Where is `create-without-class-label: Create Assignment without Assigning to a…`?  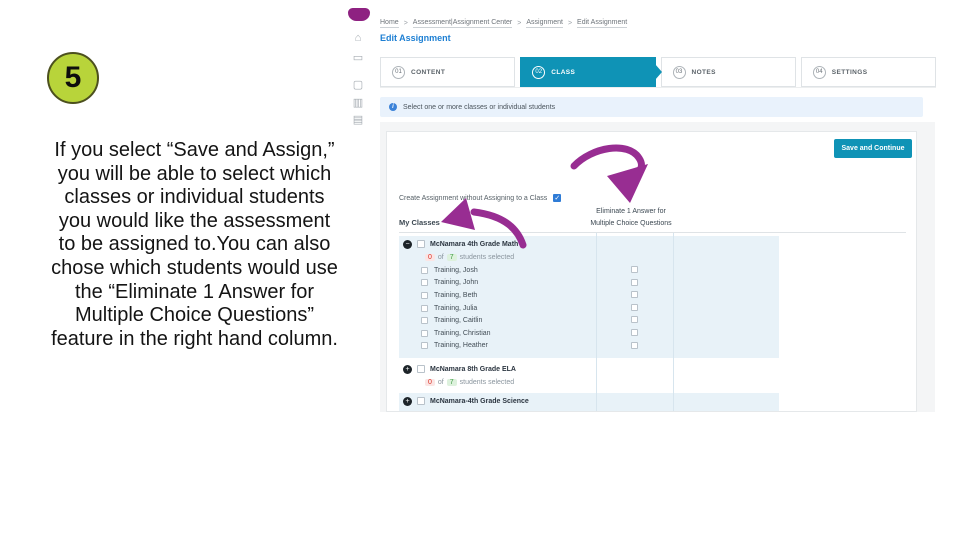
create-without-class-label: Create Assignment without Assigning to a… is located at coordinates (473, 198).